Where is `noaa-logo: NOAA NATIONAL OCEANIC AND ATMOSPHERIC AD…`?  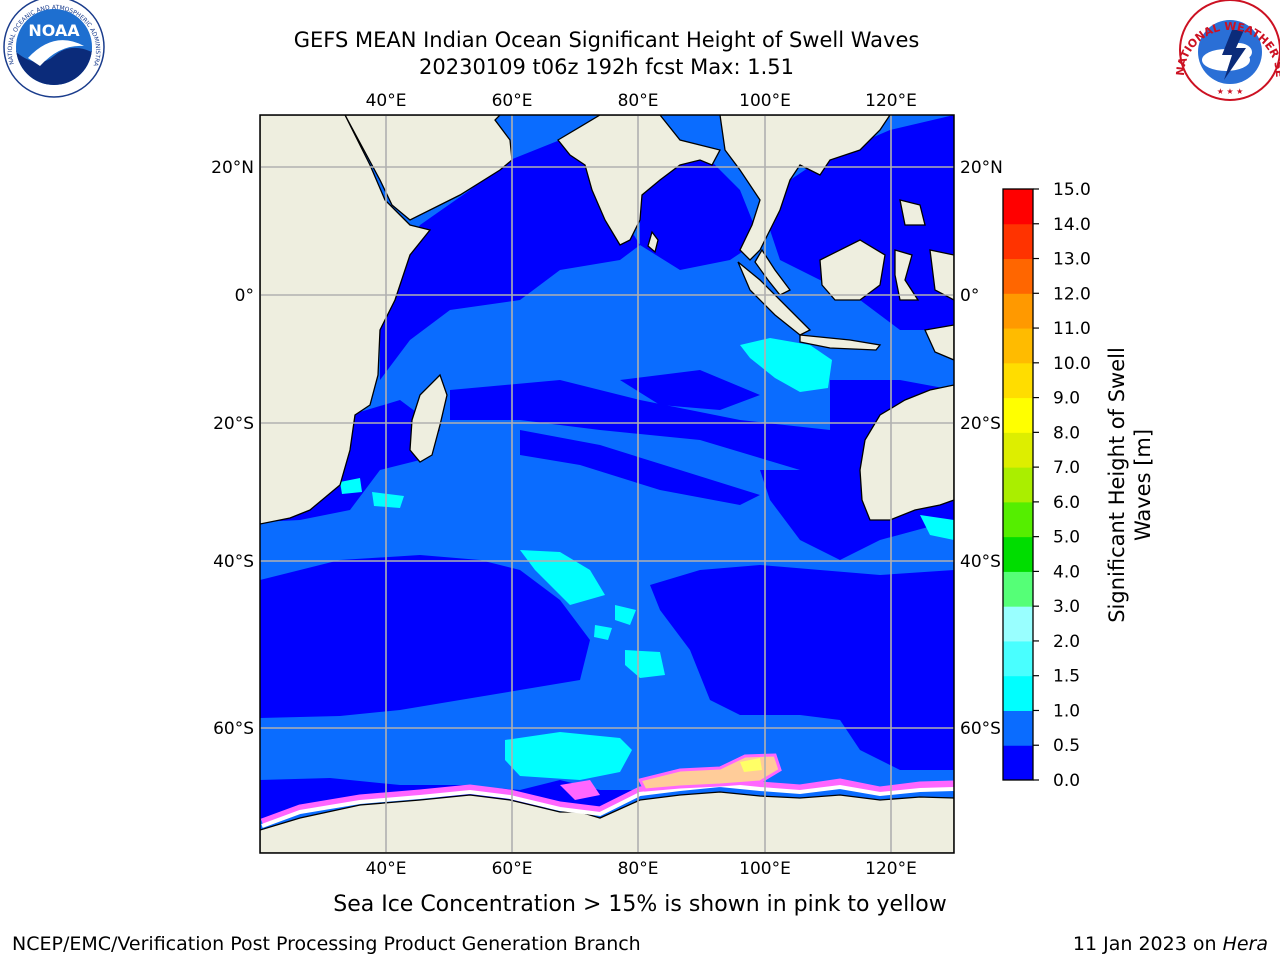
noaa-logo: NOAA NATIONAL OCEANIC AND ATMOSPHERIC AD… is located at coordinates (52, 49).